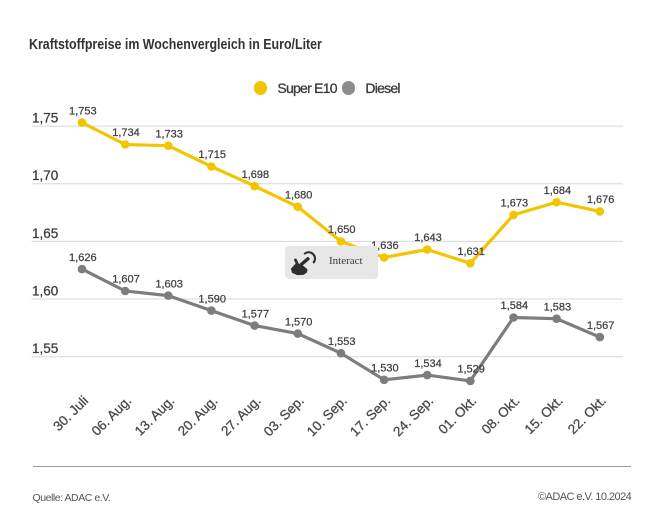  Describe the element at coordinates (126, 280) in the screenshot. I see `svg-text: 1,607` at that location.